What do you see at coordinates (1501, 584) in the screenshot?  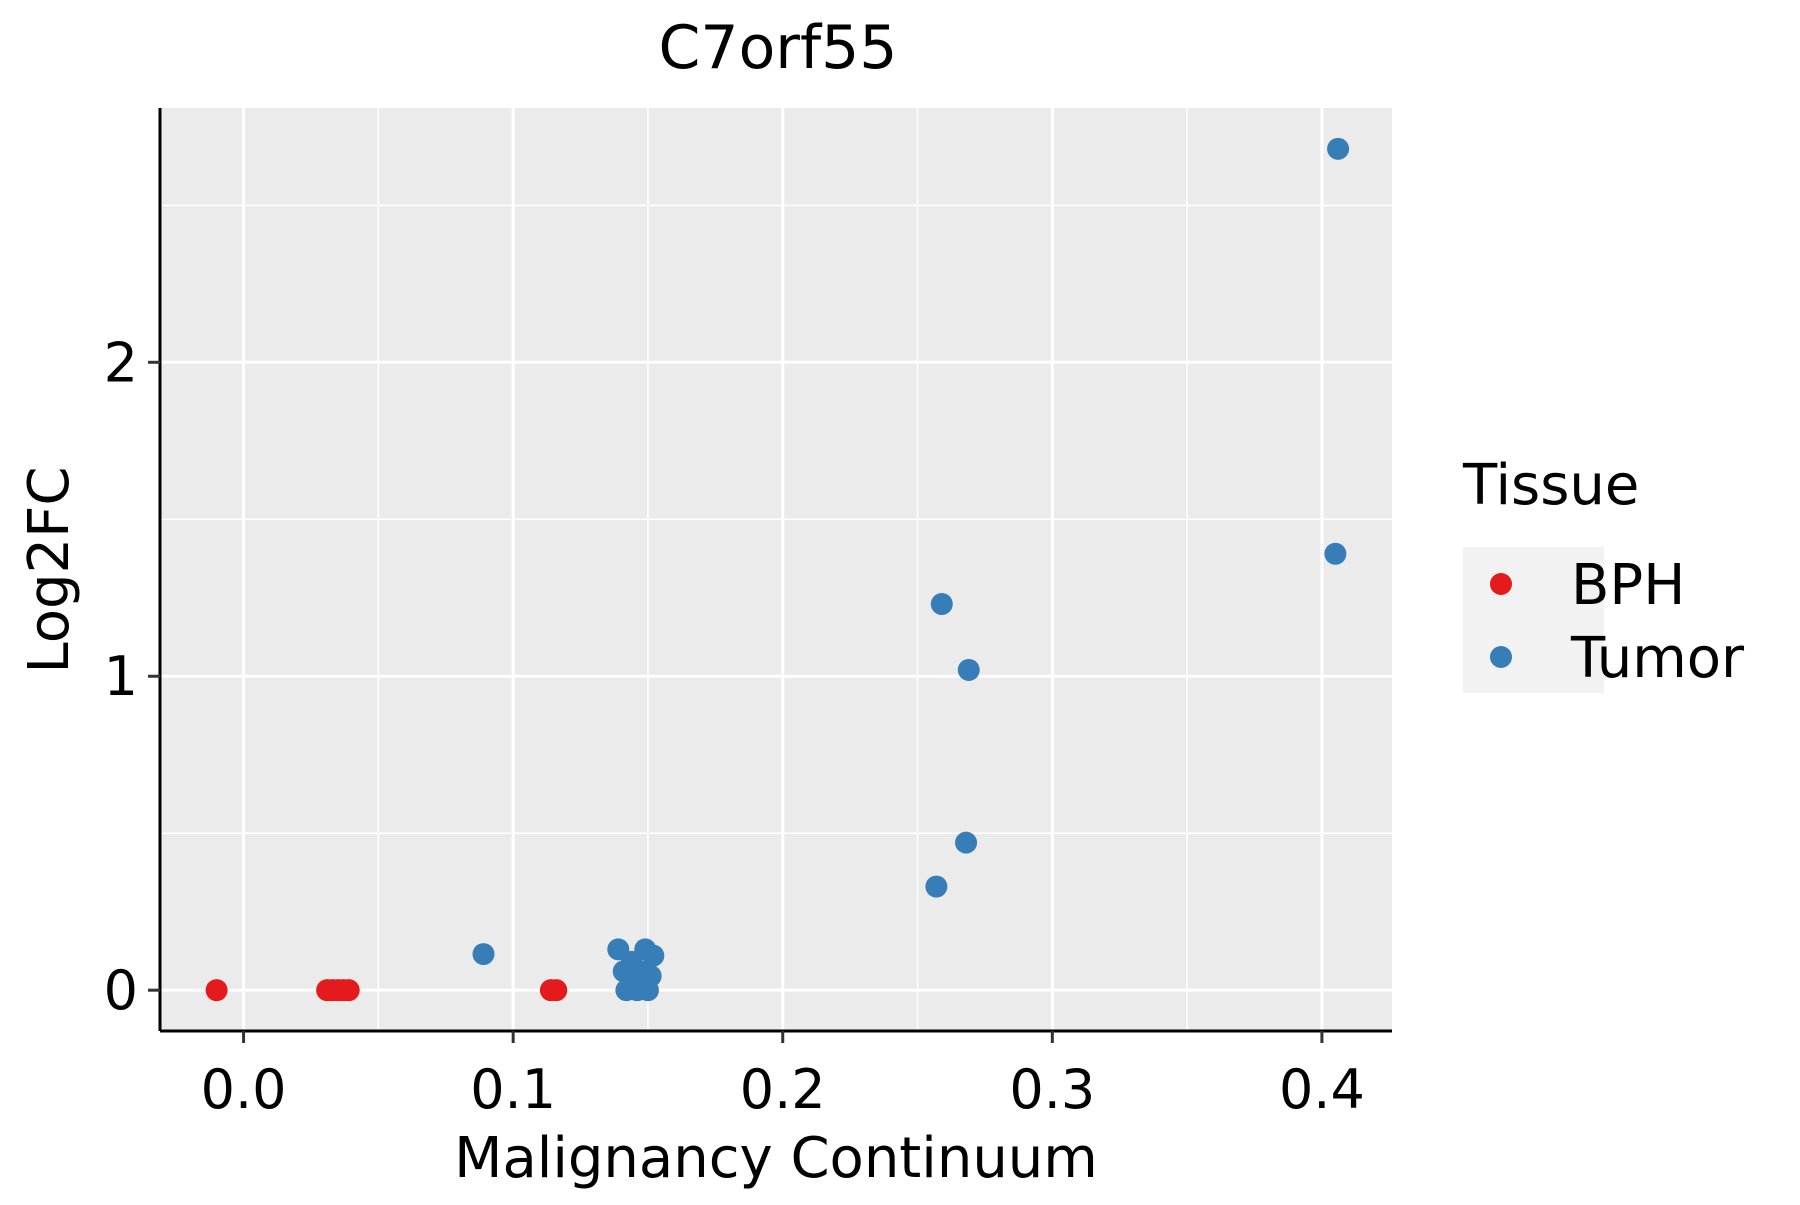 I see `legend-key-bph` at bounding box center [1501, 584].